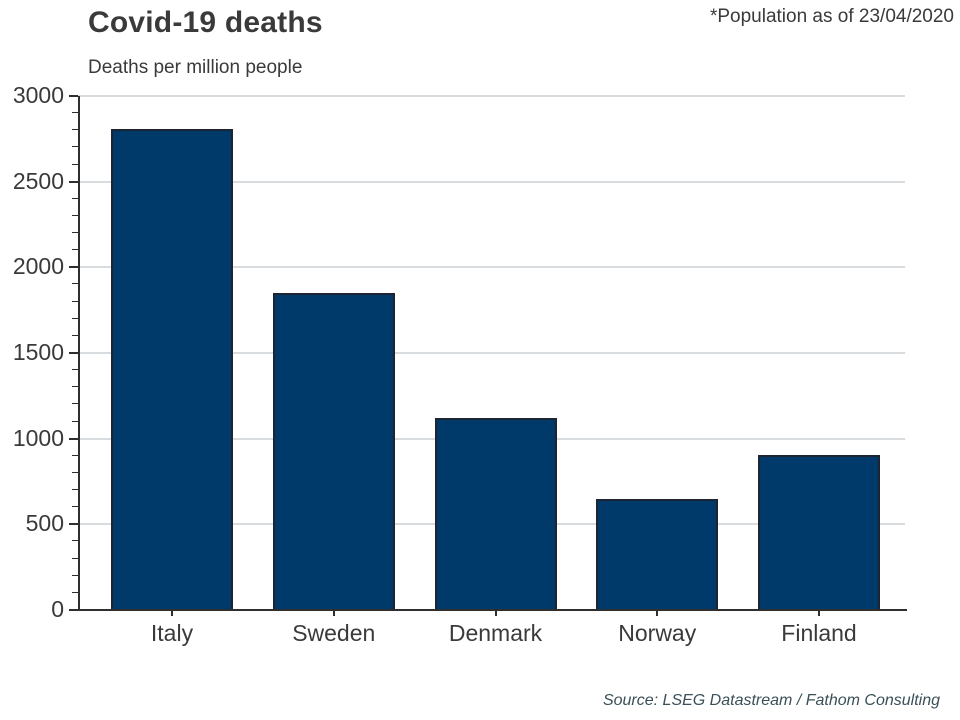 The image size is (960, 720). I want to click on y-label-500: 500, so click(44, 523).